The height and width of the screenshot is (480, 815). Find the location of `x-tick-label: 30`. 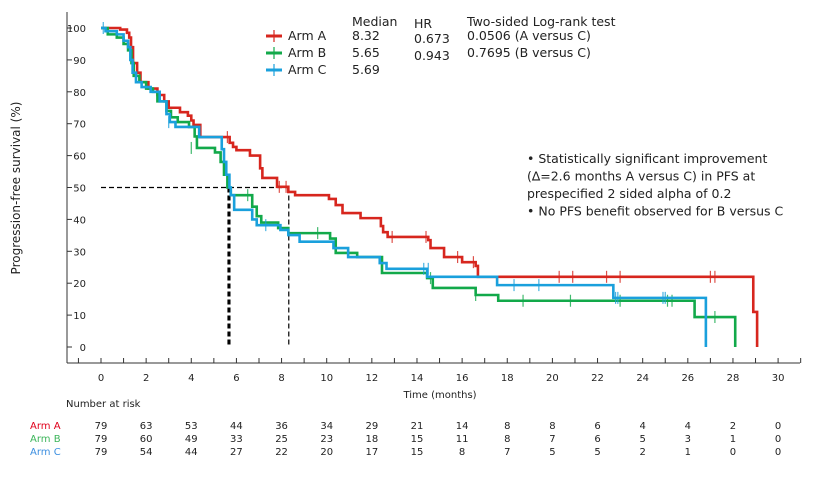

x-tick-label: 30 is located at coordinates (778, 378).